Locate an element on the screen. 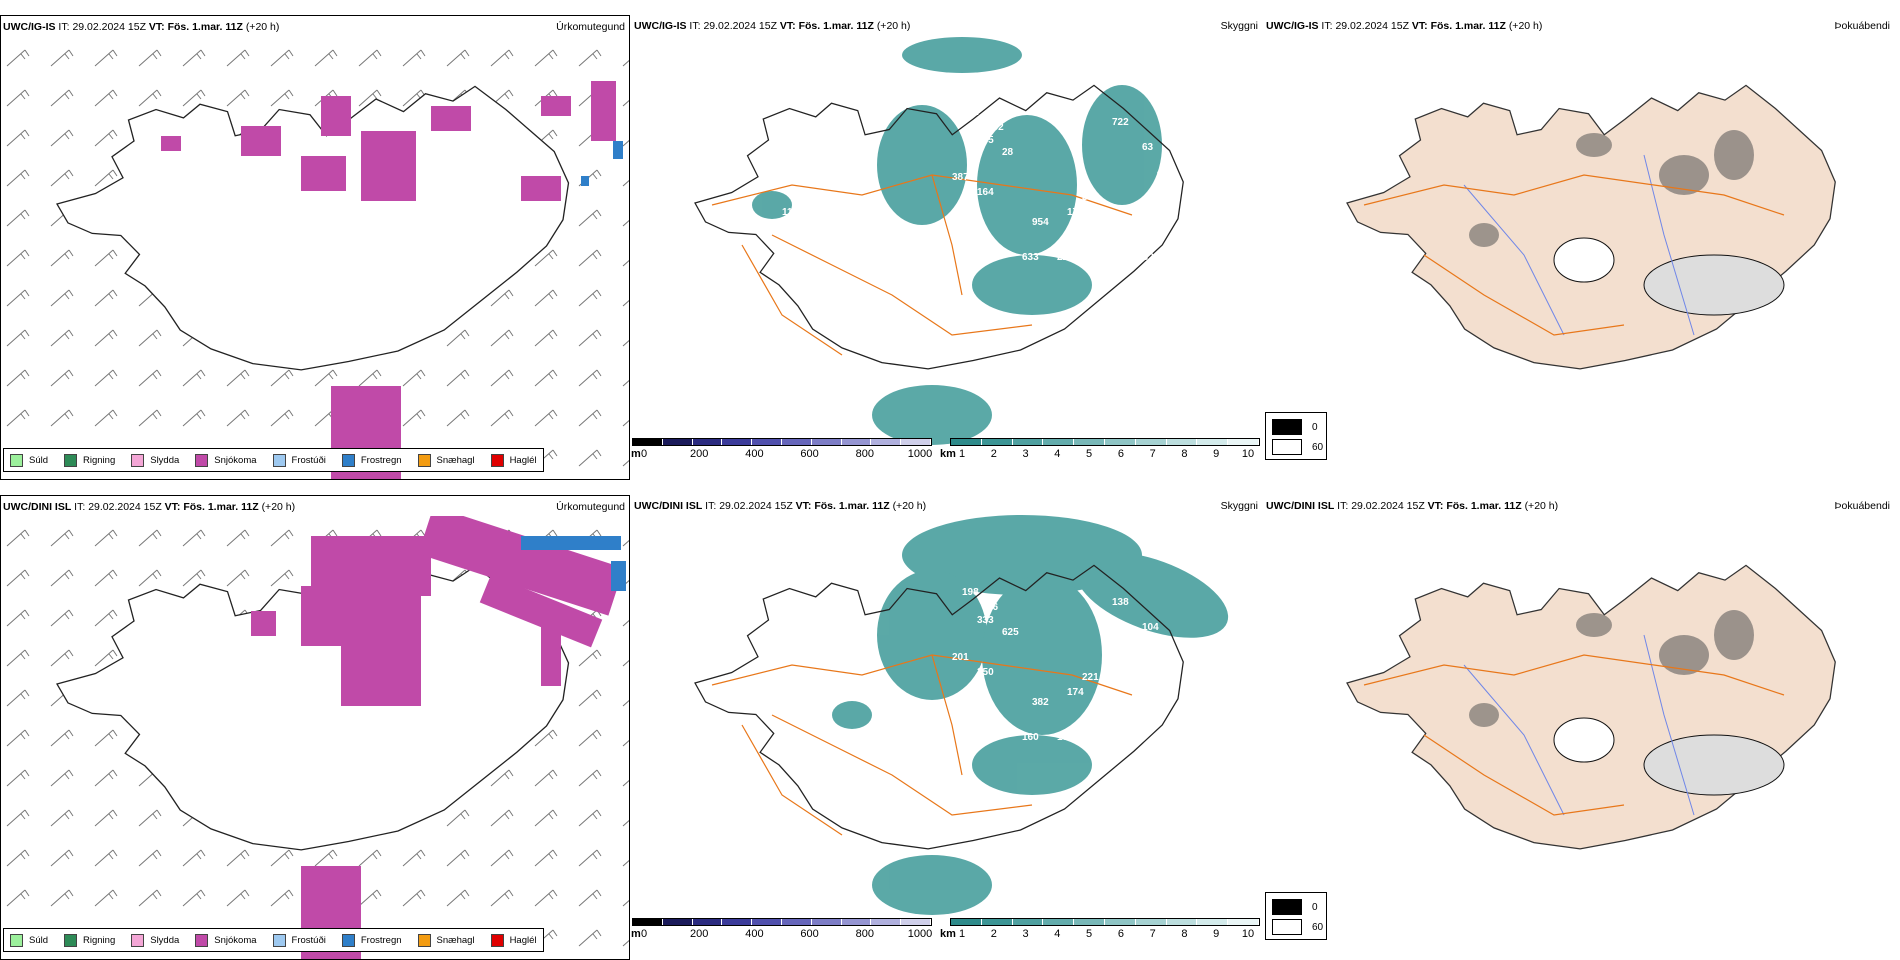  ceiling-value-label: 382 is located at coordinates (1040, 702).